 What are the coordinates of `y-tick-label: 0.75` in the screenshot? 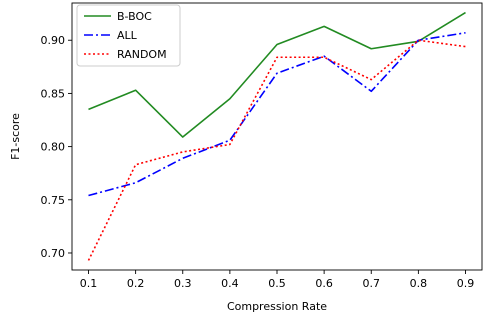 It's located at (53, 200).